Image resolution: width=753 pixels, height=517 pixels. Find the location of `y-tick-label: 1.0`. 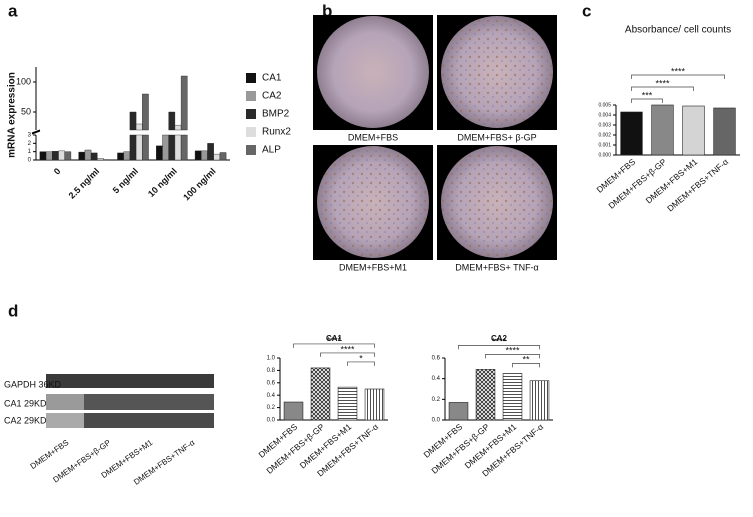

y-tick-label: 1.0 is located at coordinates (271, 359).